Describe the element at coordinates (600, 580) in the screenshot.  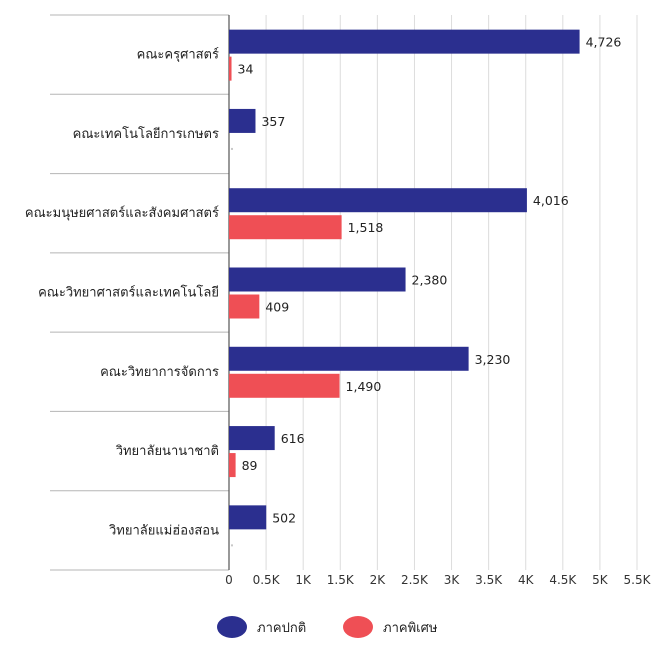
I see `x-tick-label: 5K` at that location.